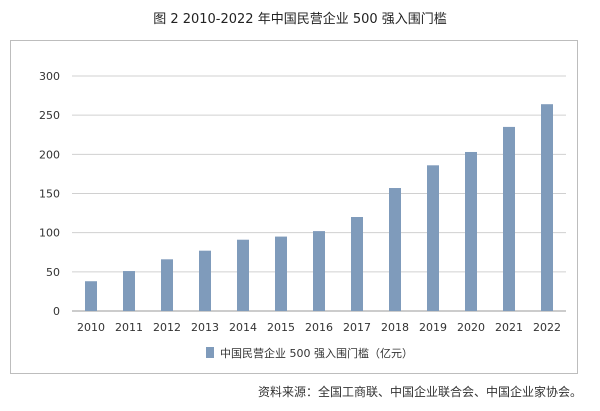 This screenshot has width=600, height=411. What do you see at coordinates (49, 76) in the screenshot?
I see `y-tick-label: 300` at bounding box center [49, 76].